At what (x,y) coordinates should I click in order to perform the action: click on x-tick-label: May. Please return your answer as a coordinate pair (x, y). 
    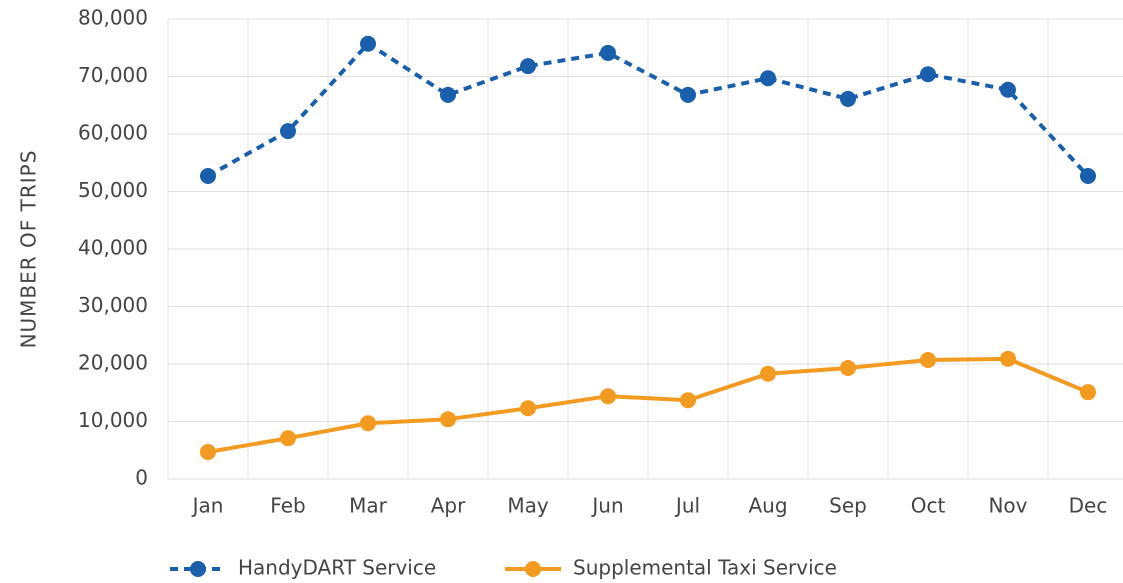
    Looking at the image, I should click on (528, 506).